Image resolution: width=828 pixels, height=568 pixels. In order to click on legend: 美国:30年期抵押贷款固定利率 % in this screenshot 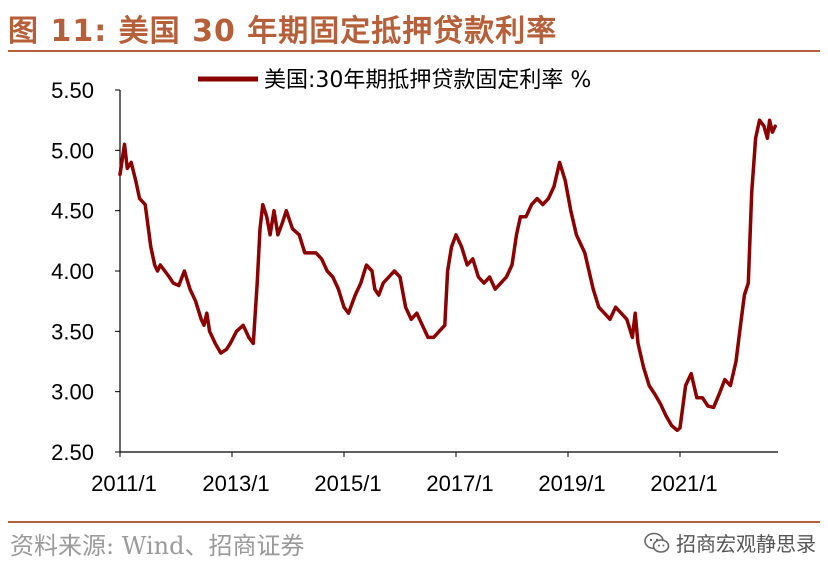, I will do `click(394, 80)`.